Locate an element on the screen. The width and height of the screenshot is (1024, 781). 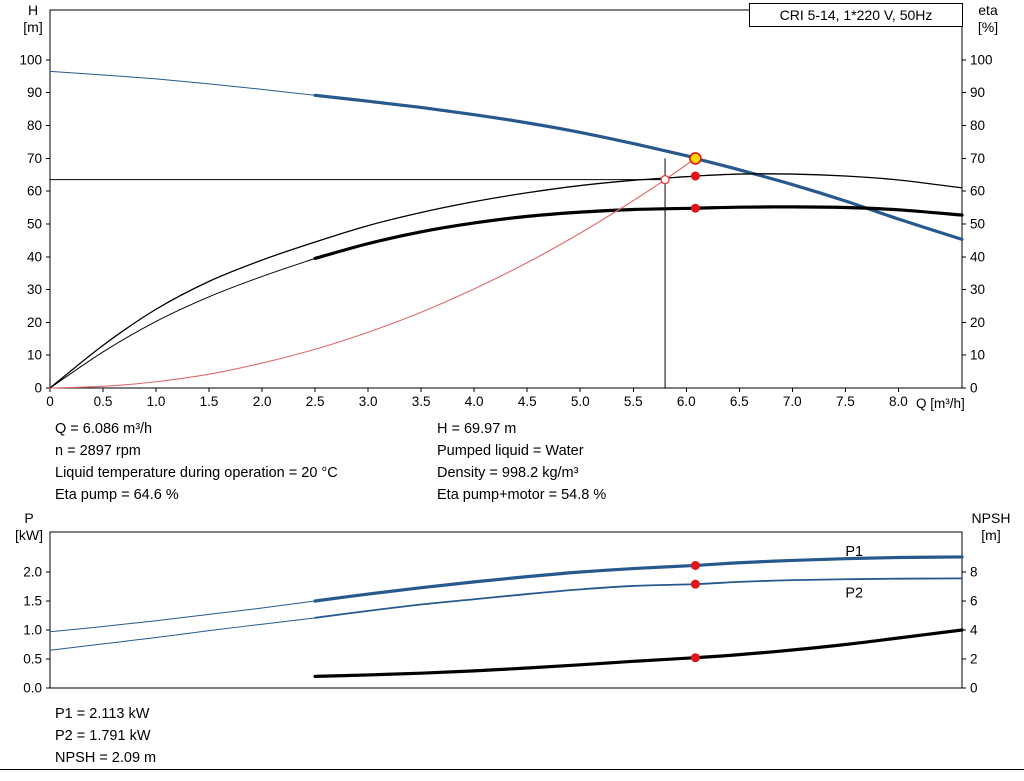
x-tick-label: 4.0 is located at coordinates (474, 401).